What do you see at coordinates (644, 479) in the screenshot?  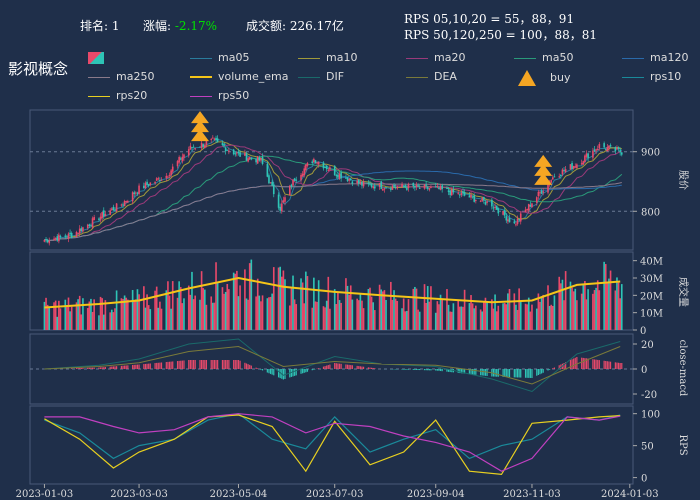 I see `rps-tick-label: 0` at bounding box center [644, 479].